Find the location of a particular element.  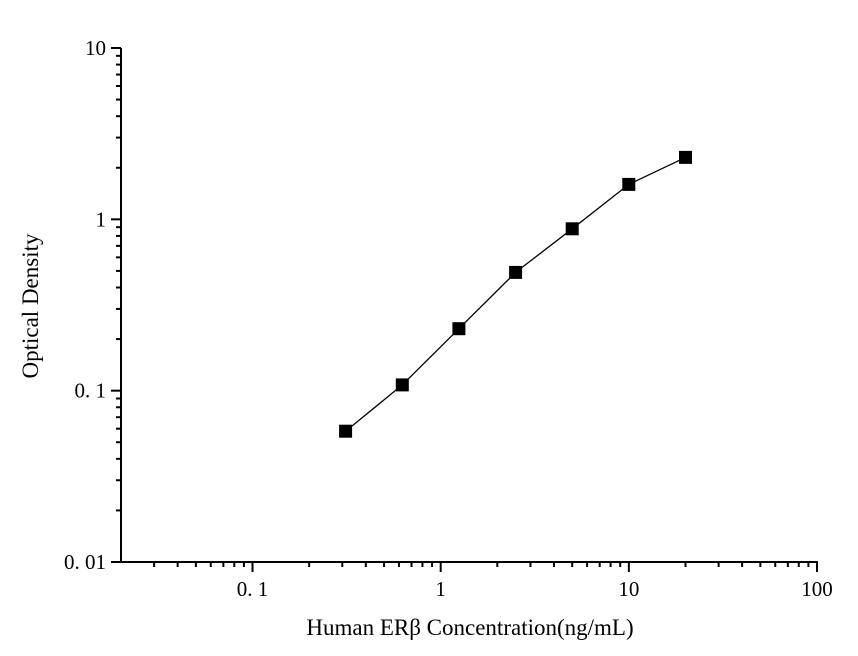

y-tick-label: 10 is located at coordinates (95, 48).